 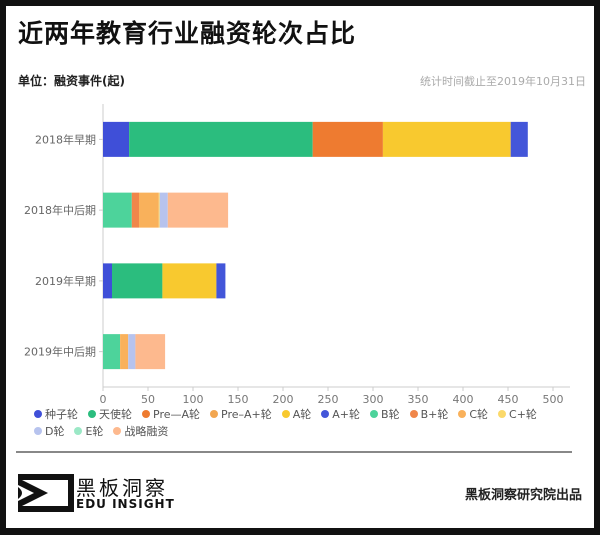 I want to click on legend-item: Pre—A轮, so click(x=171, y=414).